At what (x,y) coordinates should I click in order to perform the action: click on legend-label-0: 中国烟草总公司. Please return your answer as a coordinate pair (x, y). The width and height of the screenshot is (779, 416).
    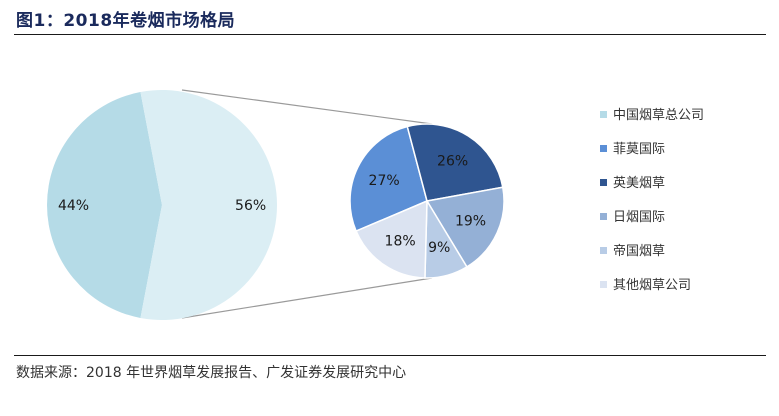
    Looking at the image, I should click on (658, 115).